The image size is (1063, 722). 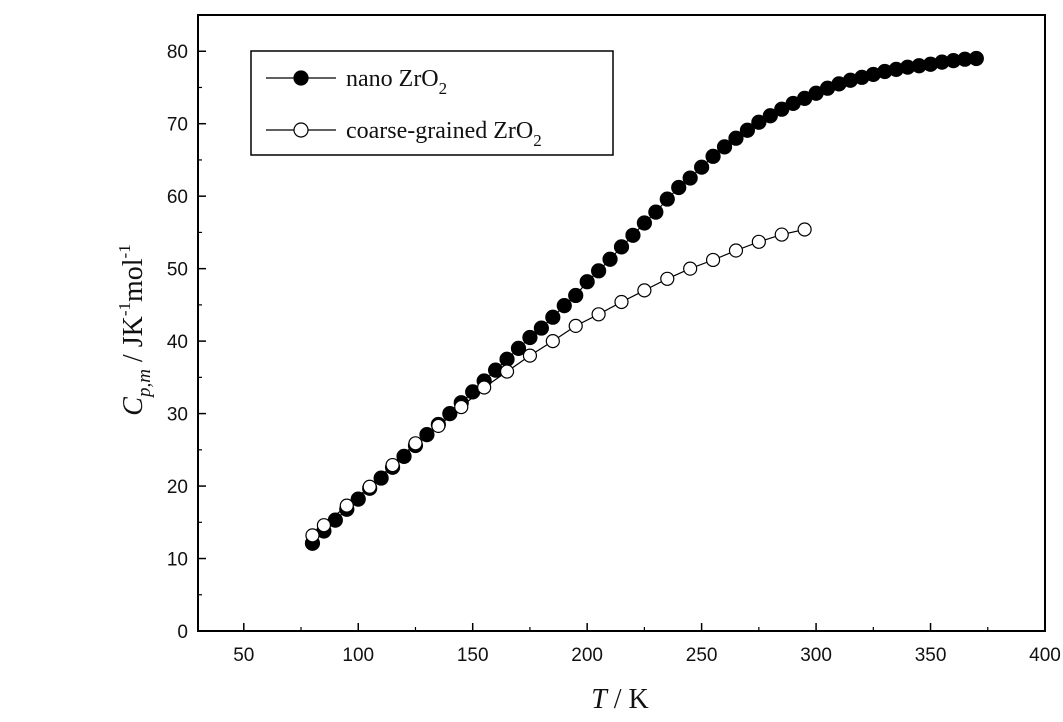 I want to click on x-tick-label: 150, so click(x=473, y=655).